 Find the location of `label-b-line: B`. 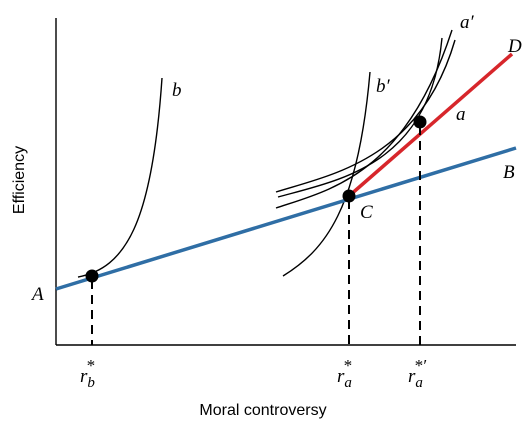

label-b-line: B is located at coordinates (509, 172).